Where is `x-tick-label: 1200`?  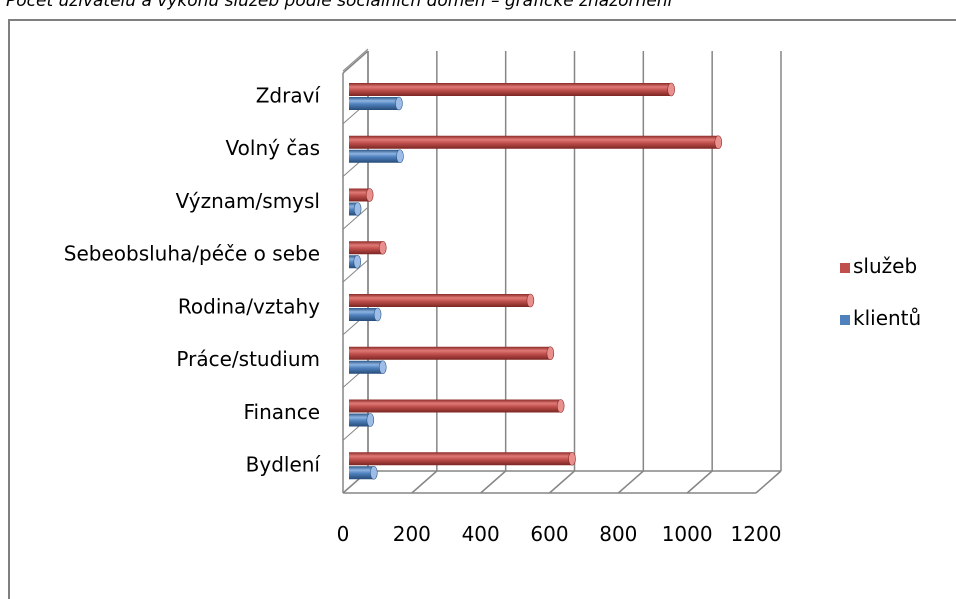
x-tick-label: 1200 is located at coordinates (756, 534).